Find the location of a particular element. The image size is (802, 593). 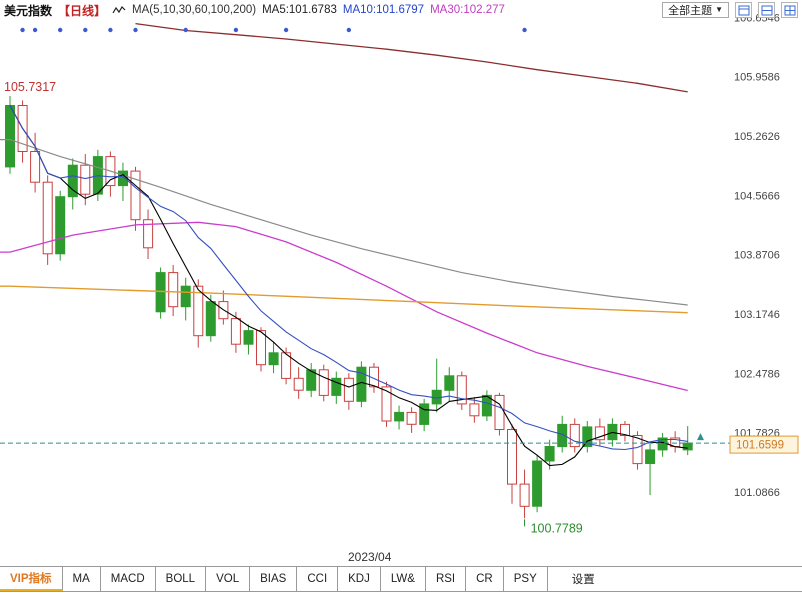

y-axis-tick: 102.4786 is located at coordinates (757, 374).